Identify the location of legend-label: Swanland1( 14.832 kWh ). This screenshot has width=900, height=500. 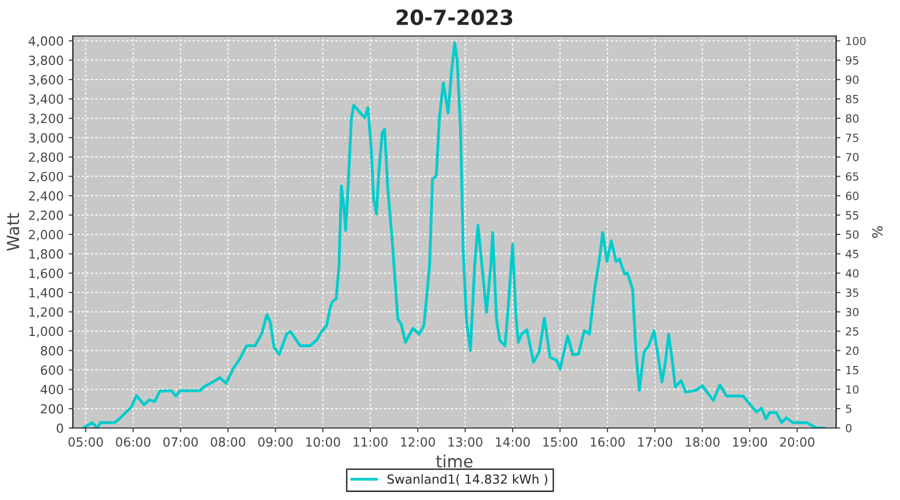
(468, 480).